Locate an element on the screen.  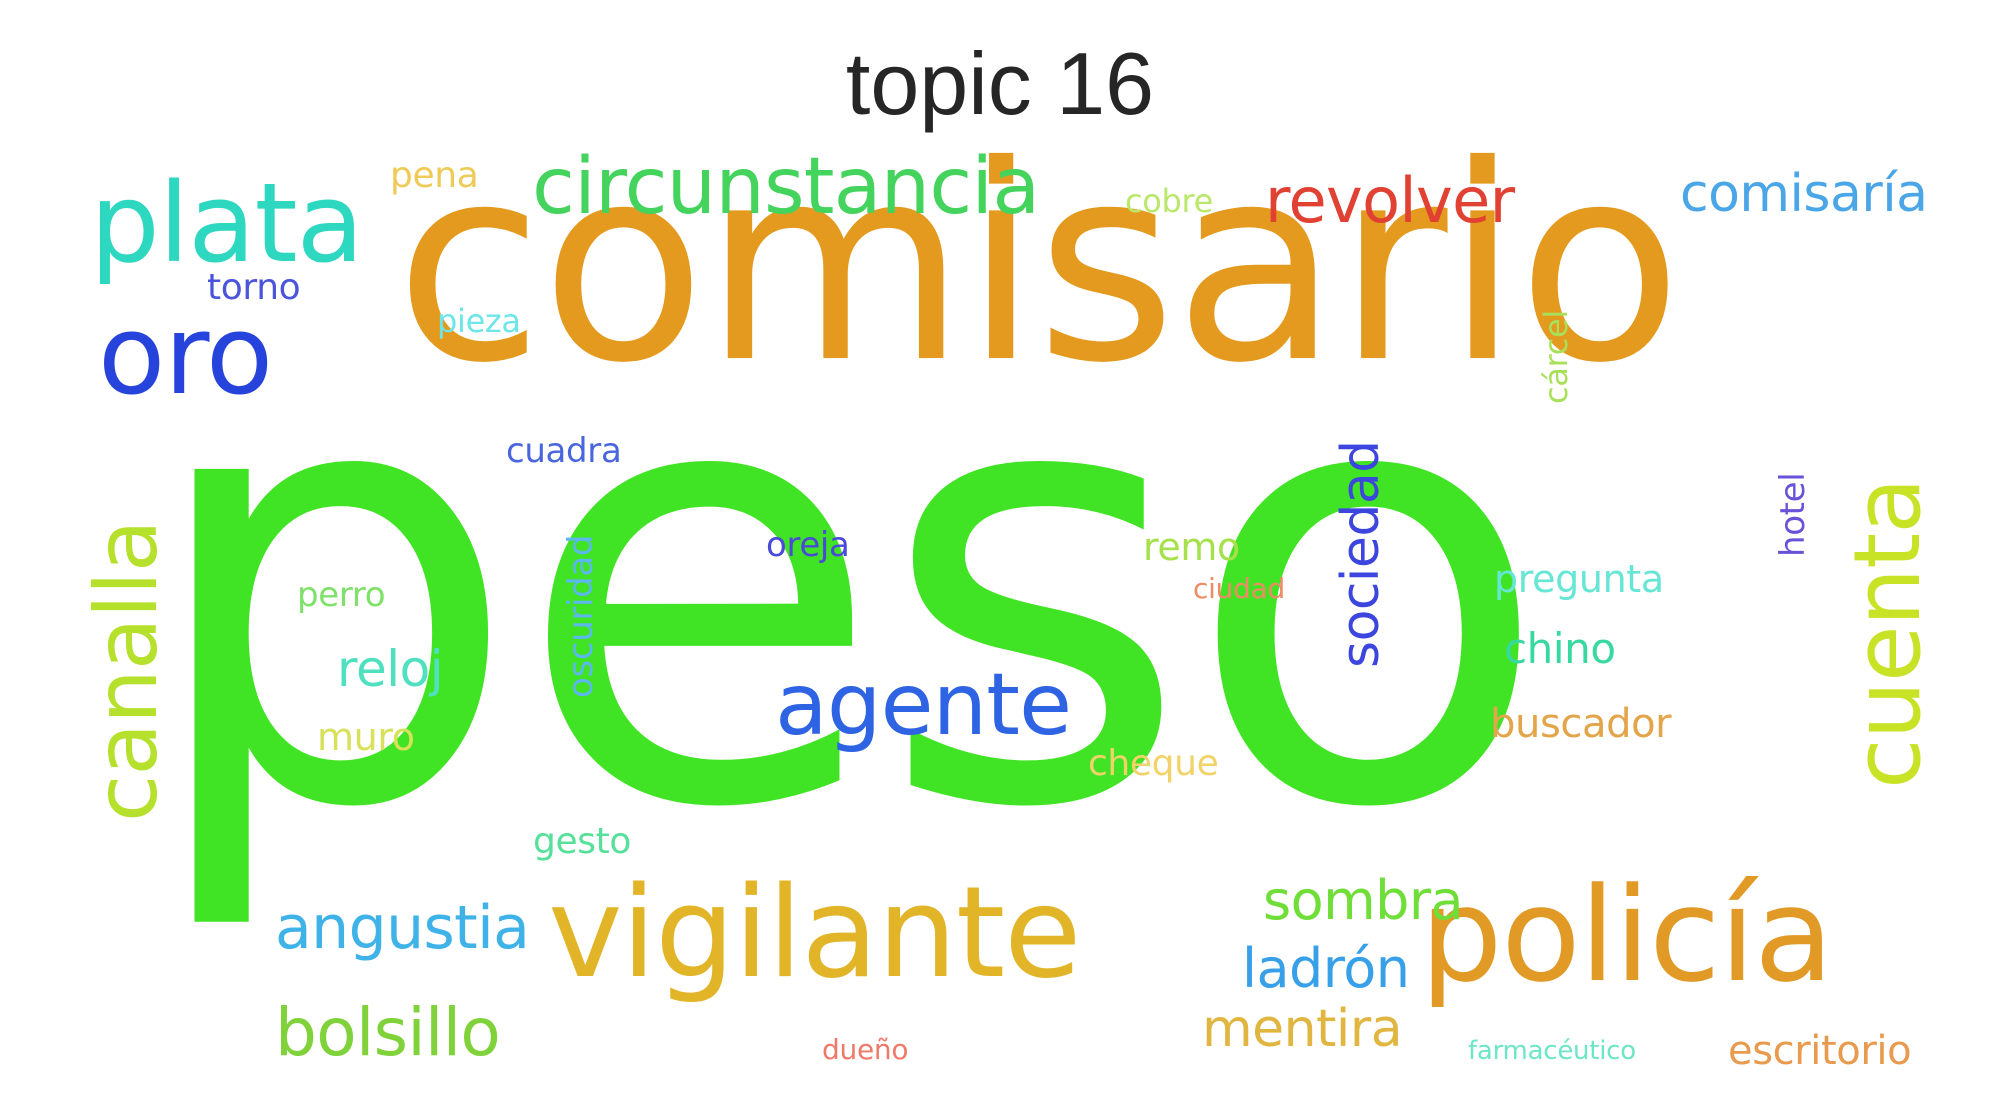
word-cuenta: cuenta is located at coordinates (1887, 633).